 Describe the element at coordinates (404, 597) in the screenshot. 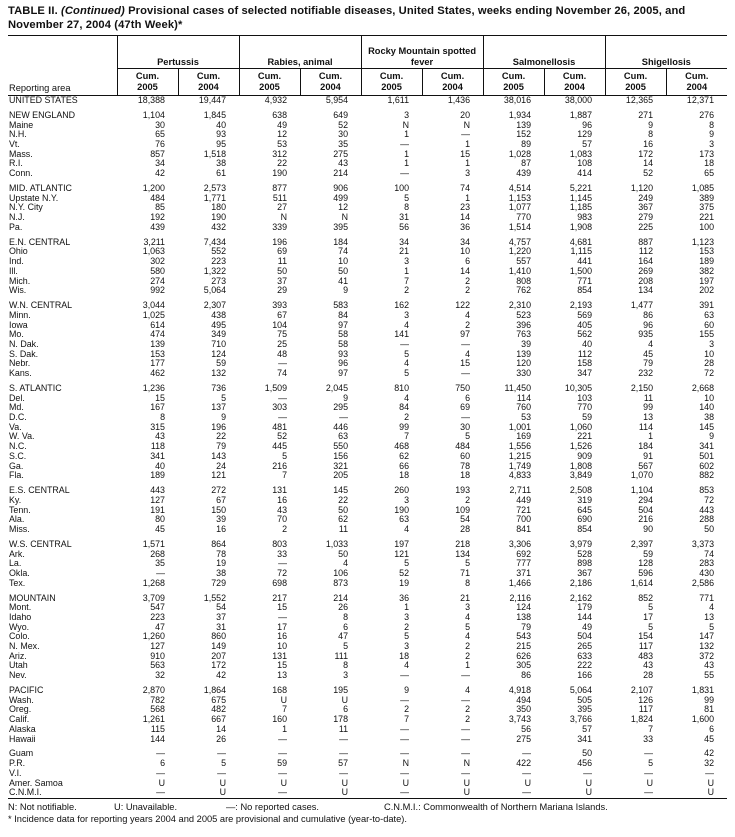

I see `value-cell: 36` at that location.